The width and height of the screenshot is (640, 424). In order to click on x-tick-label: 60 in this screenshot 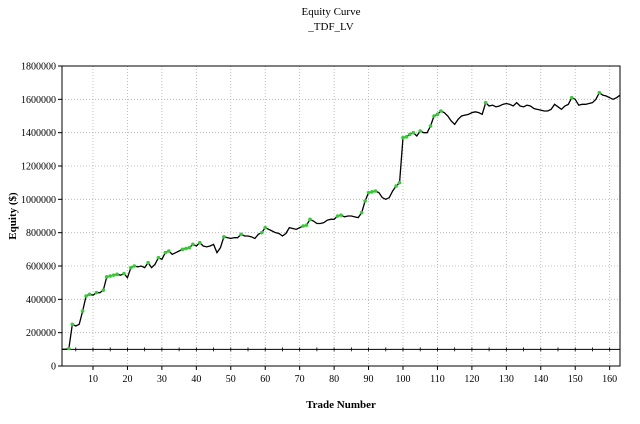, I will do `click(265, 379)`.